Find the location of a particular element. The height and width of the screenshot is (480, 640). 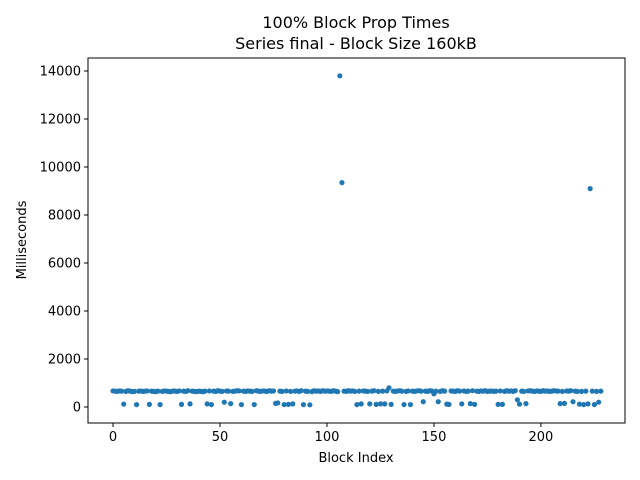

y-tick-label: 14000 is located at coordinates (60, 72).